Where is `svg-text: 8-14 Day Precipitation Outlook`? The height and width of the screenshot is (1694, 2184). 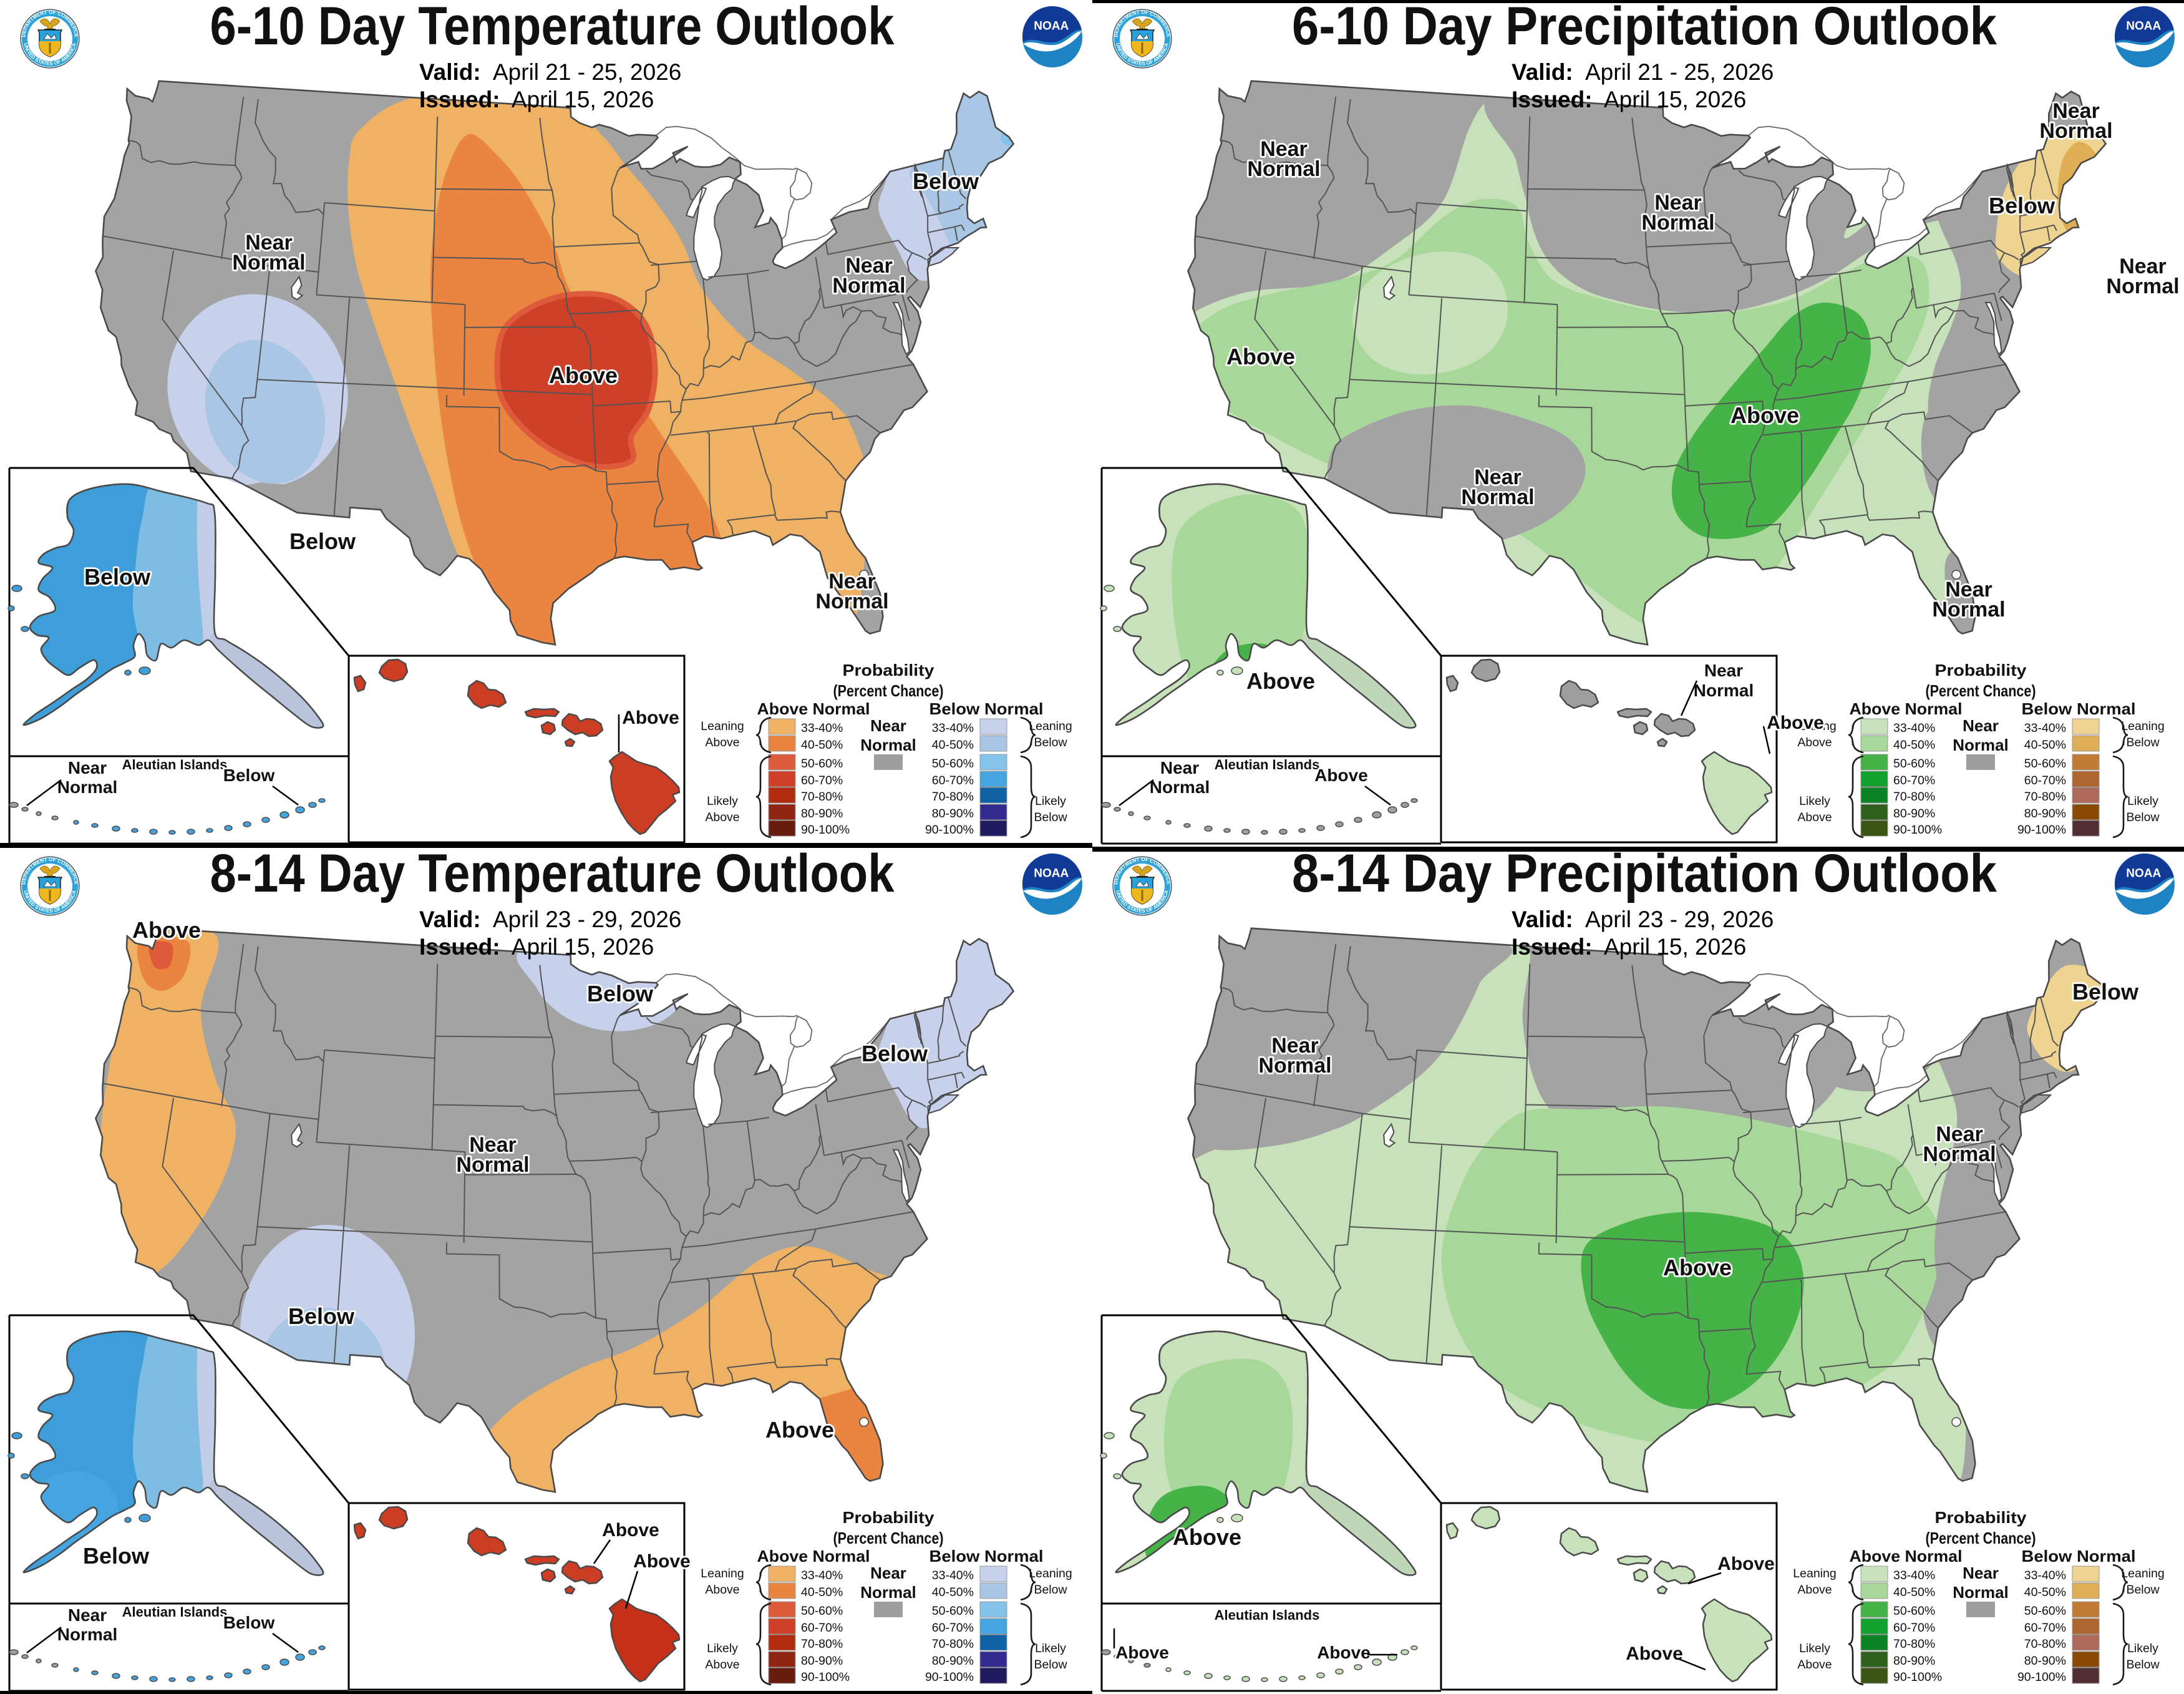
svg-text: 8-14 Day Precipitation Outlook is located at coordinates (1645, 874).